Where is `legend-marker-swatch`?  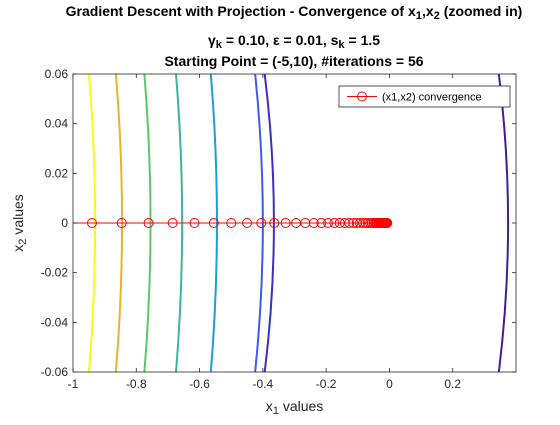 legend-marker-swatch is located at coordinates (362, 96).